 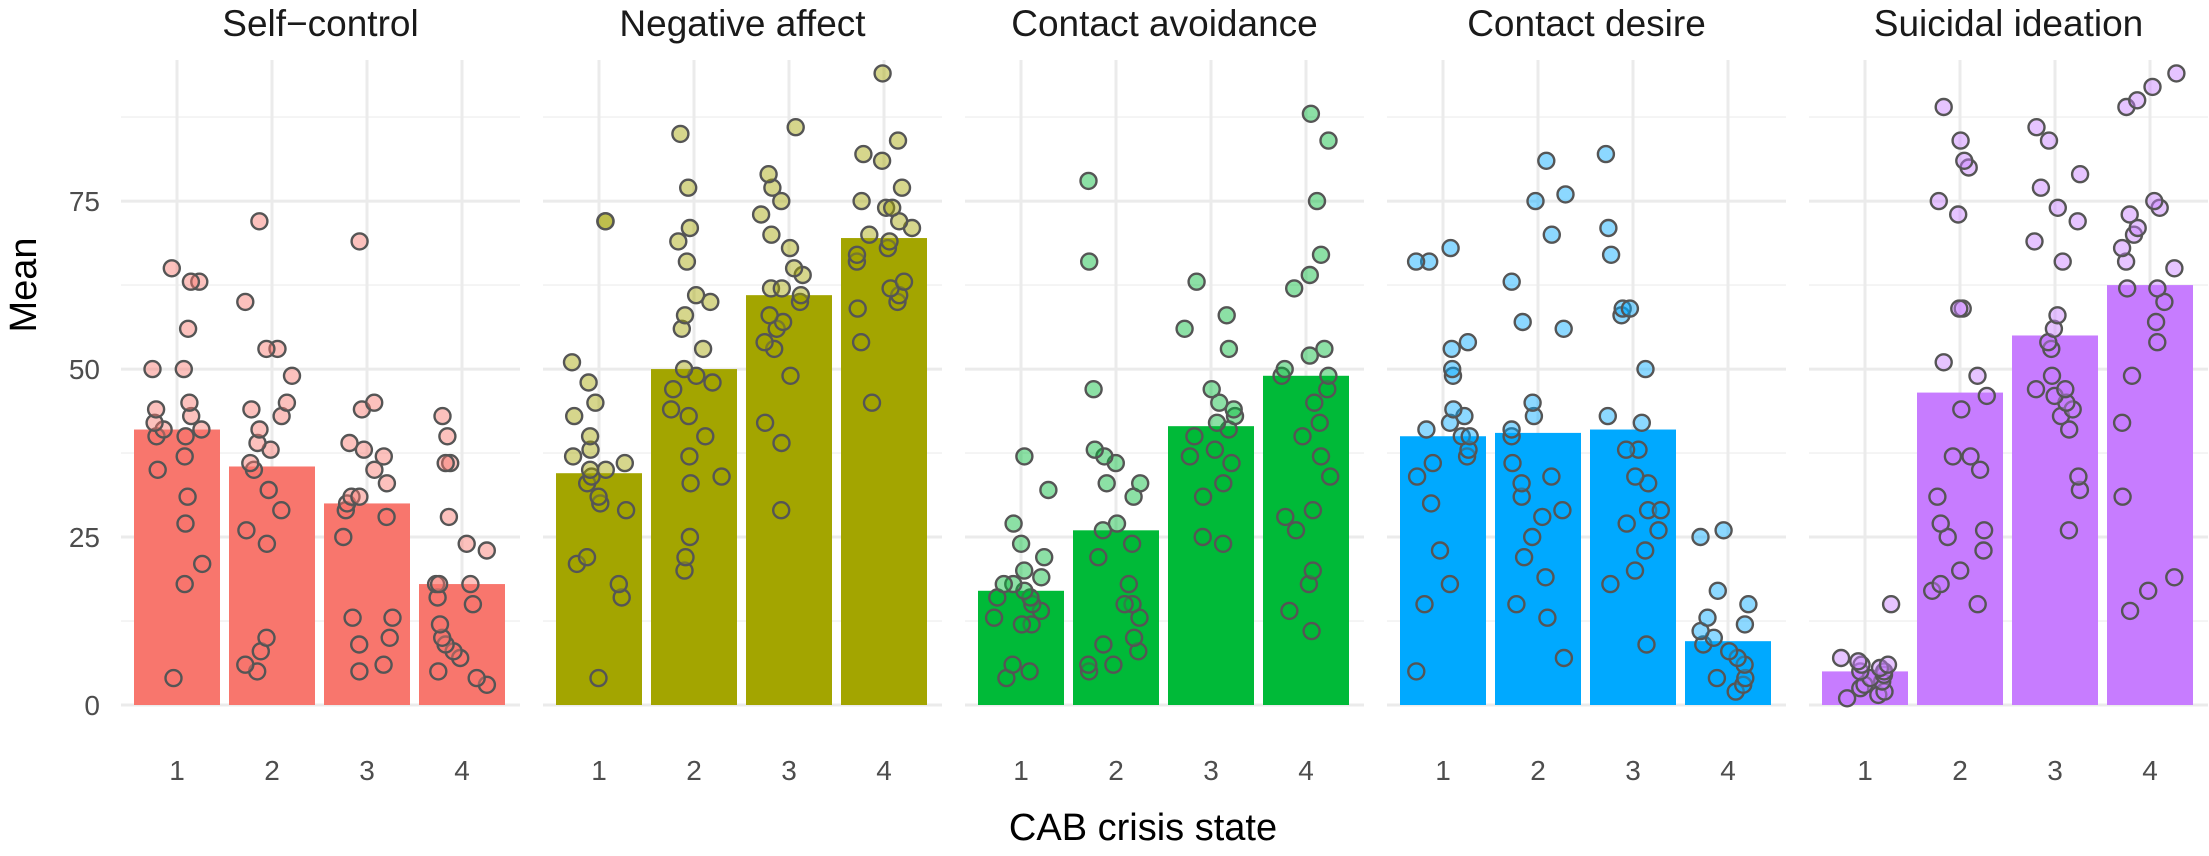 I want to click on panel-title: Negative affect, so click(x=742, y=23).